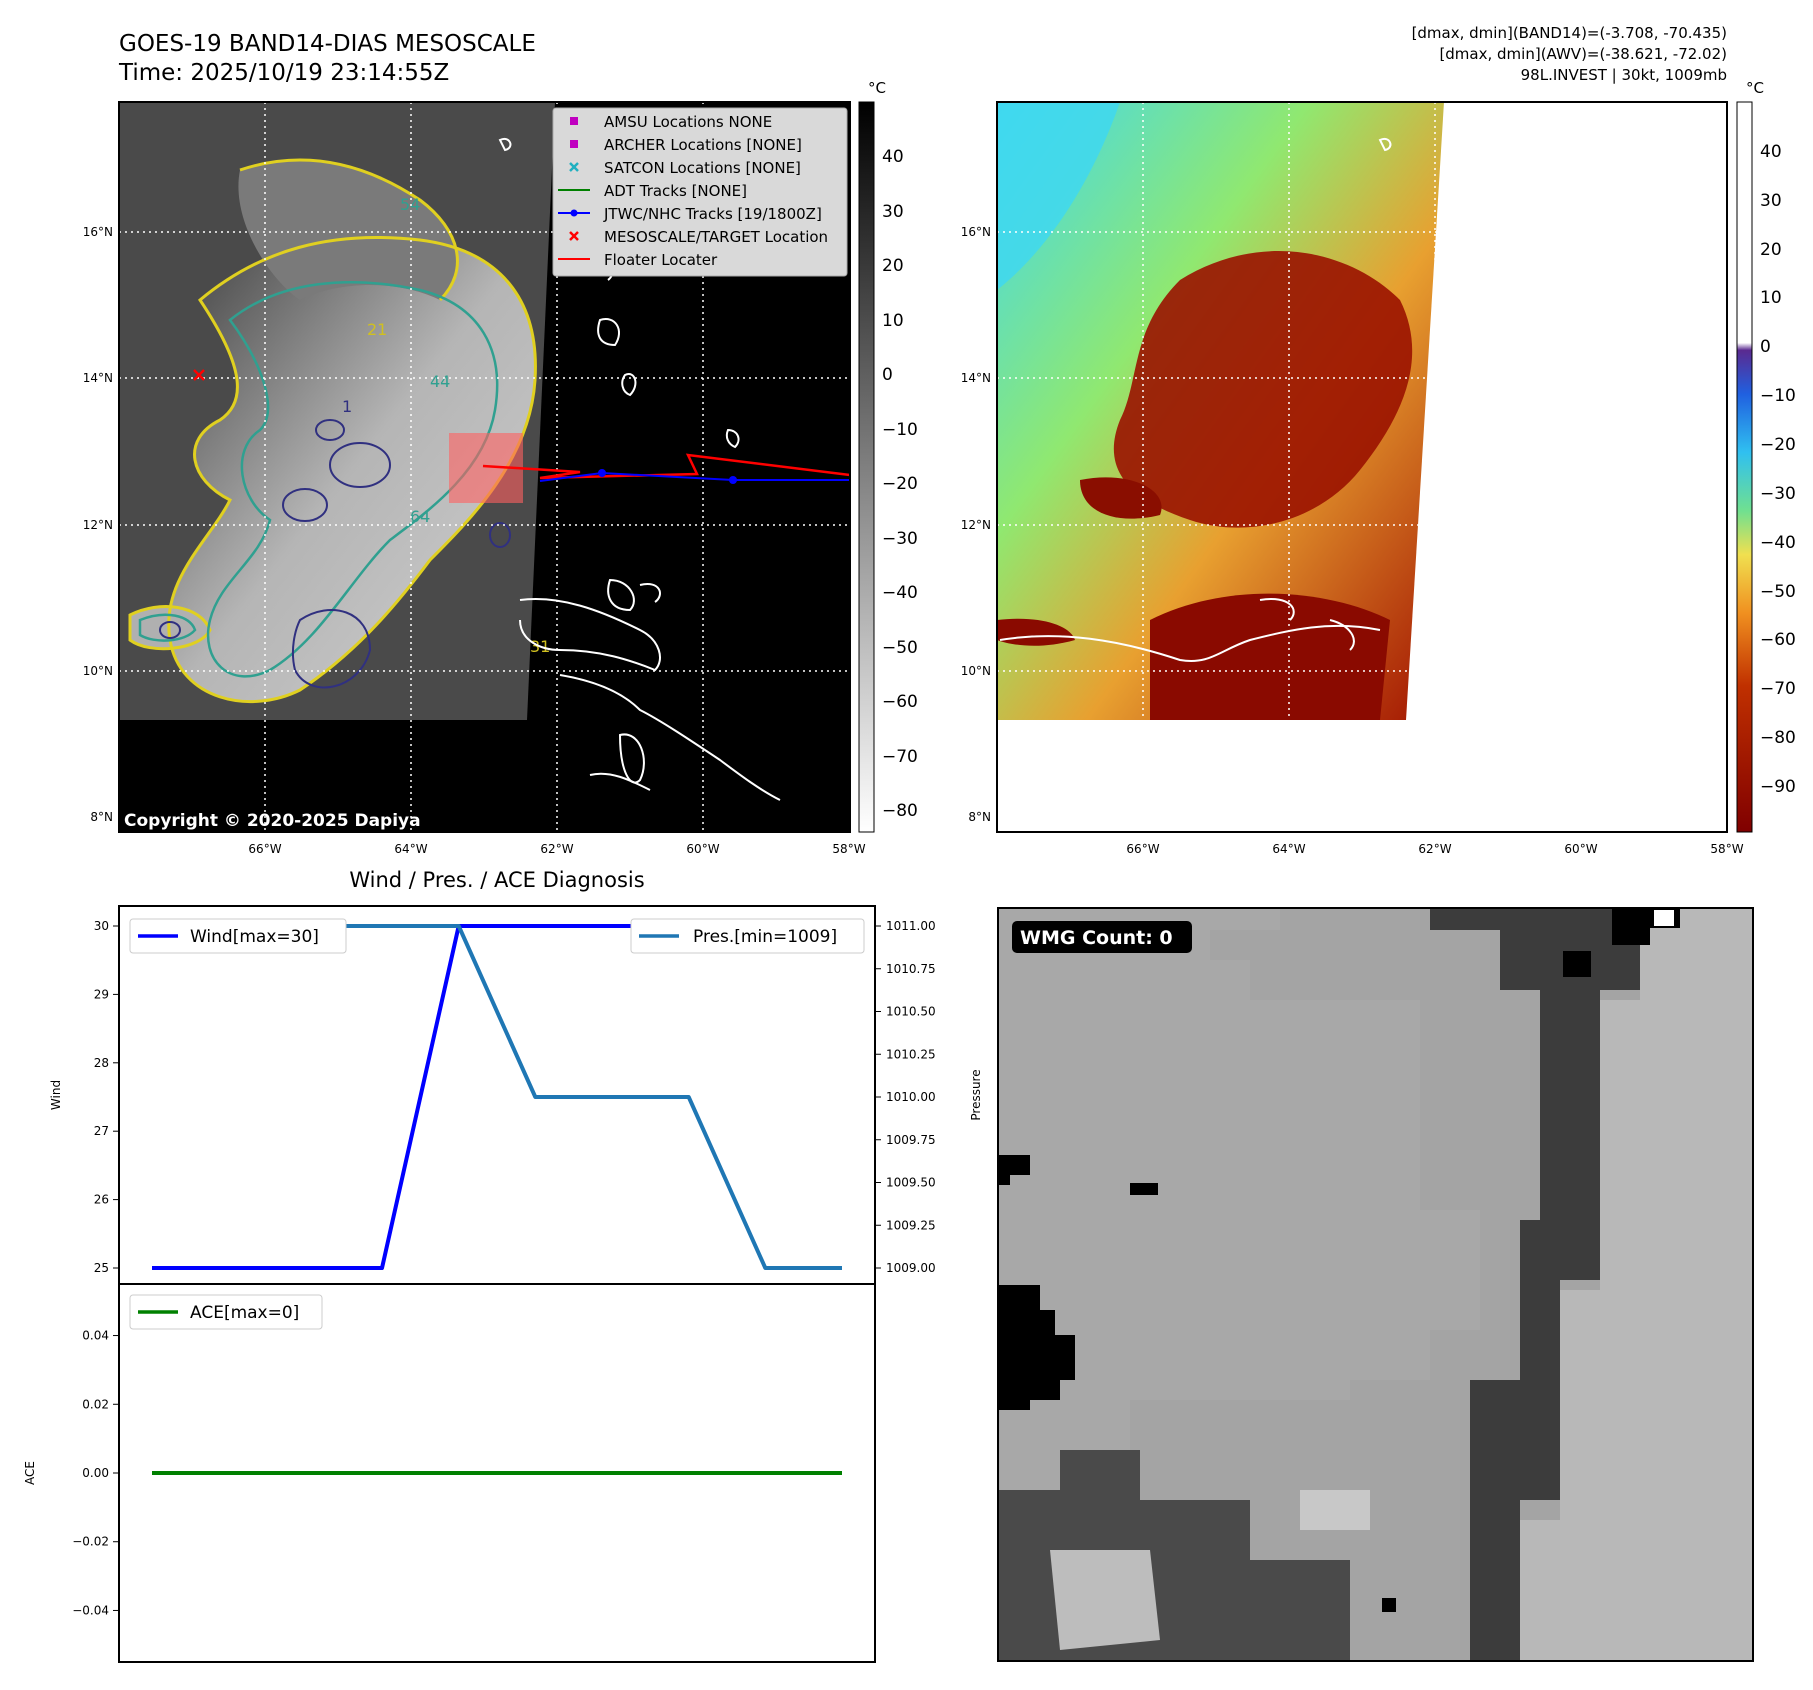 This screenshot has width=1813, height=1690. What do you see at coordinates (661, 260) in the screenshot?
I see `legend-floater-label: Floater Locater` at bounding box center [661, 260].